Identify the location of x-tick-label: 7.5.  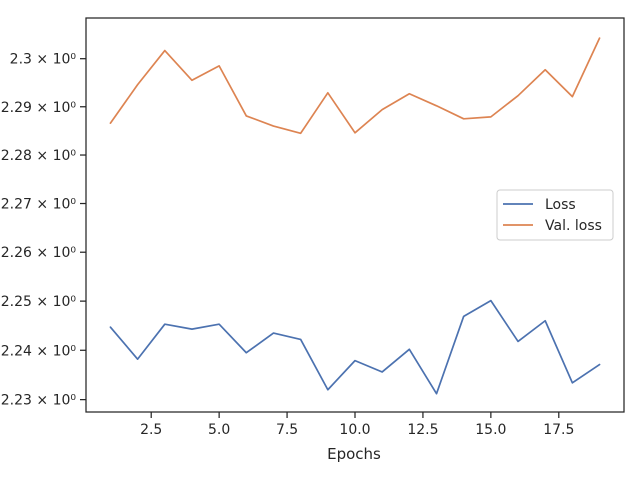
(287, 430).